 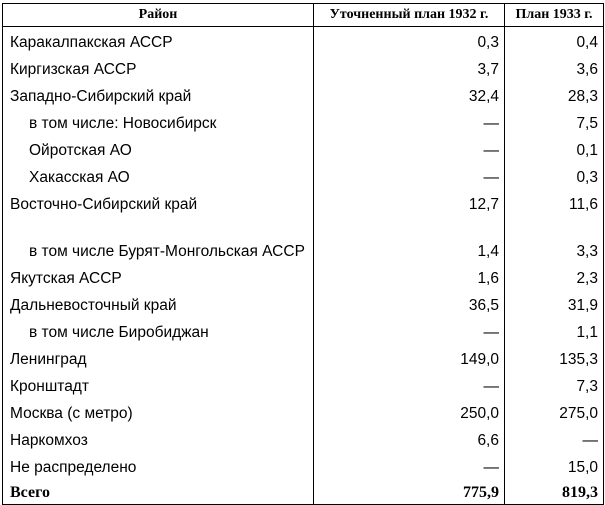 I want to click on region-cell: Москва (с метро), so click(x=158, y=411).